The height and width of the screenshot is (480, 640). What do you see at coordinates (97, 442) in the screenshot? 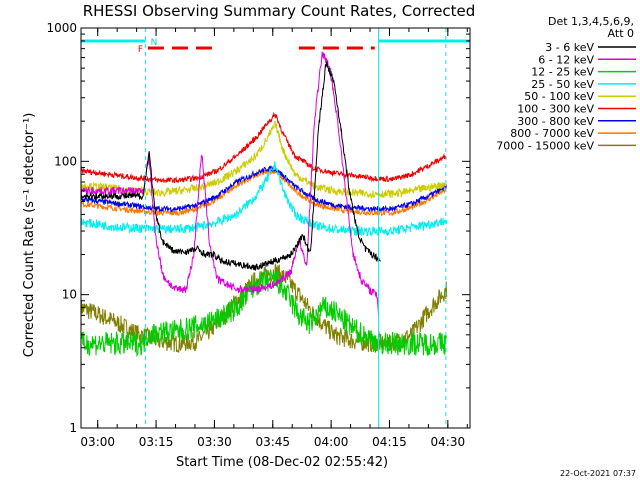
I see `x-tick-label-0: 03:00` at bounding box center [97, 442].